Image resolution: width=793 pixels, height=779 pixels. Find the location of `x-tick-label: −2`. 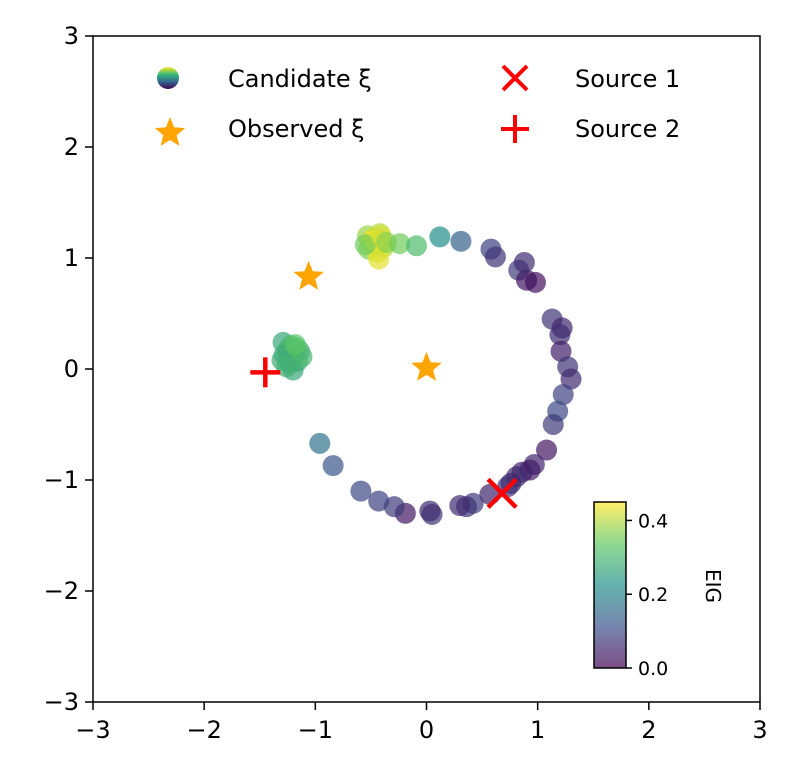

x-tick-label: −2 is located at coordinates (203, 730).